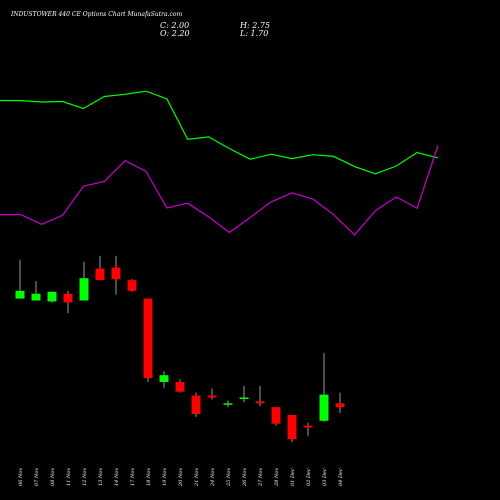 Image resolution: width=500 pixels, height=500 pixels. Describe the element at coordinates (229, 477) in the screenshot. I see `x-tick-label: 25 Nov` at that location.